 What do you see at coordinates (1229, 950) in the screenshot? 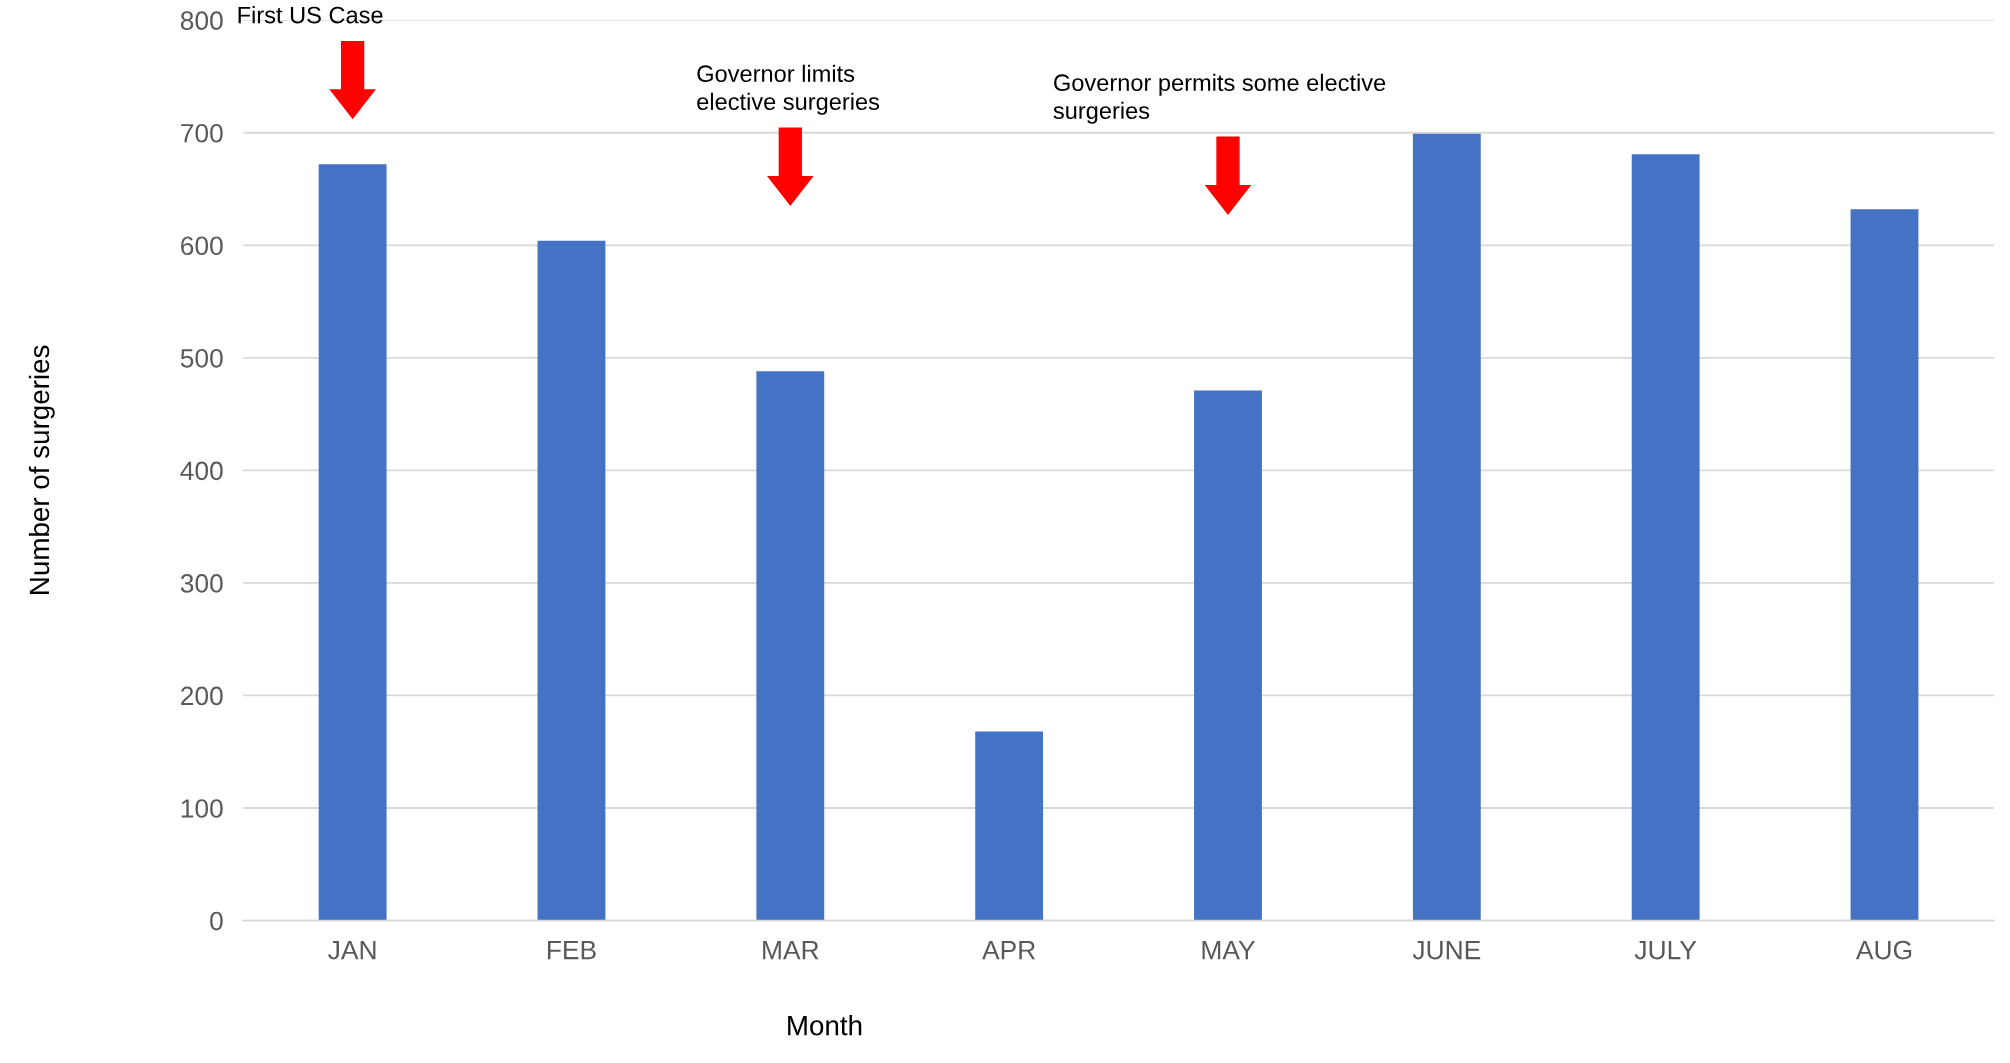
I see `x-tick-label: MAY` at bounding box center [1229, 950].